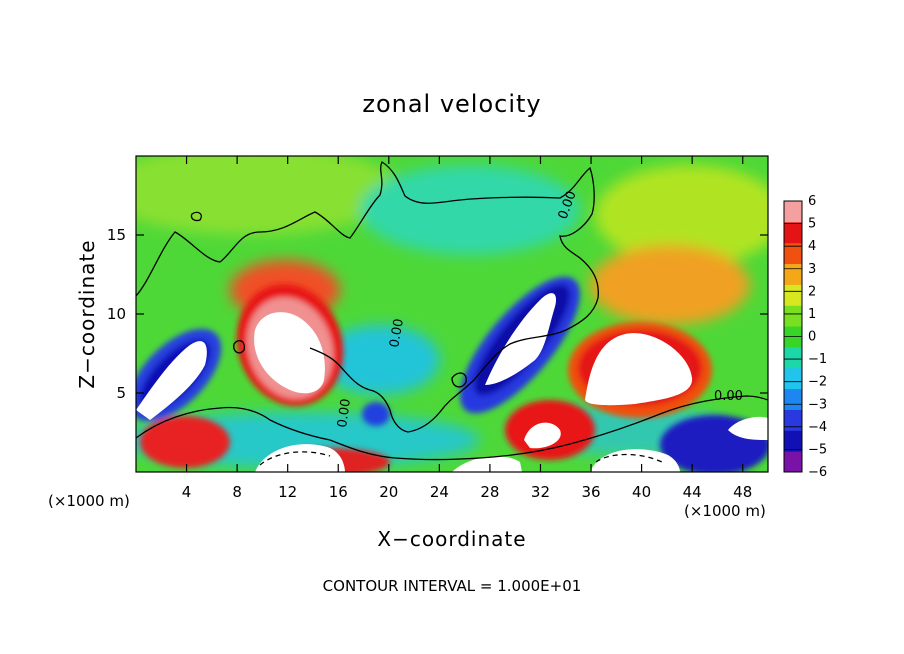 The height and width of the screenshot is (654, 904). What do you see at coordinates (187, 492) in the screenshot?
I see `x-tick-label: 4` at bounding box center [187, 492].